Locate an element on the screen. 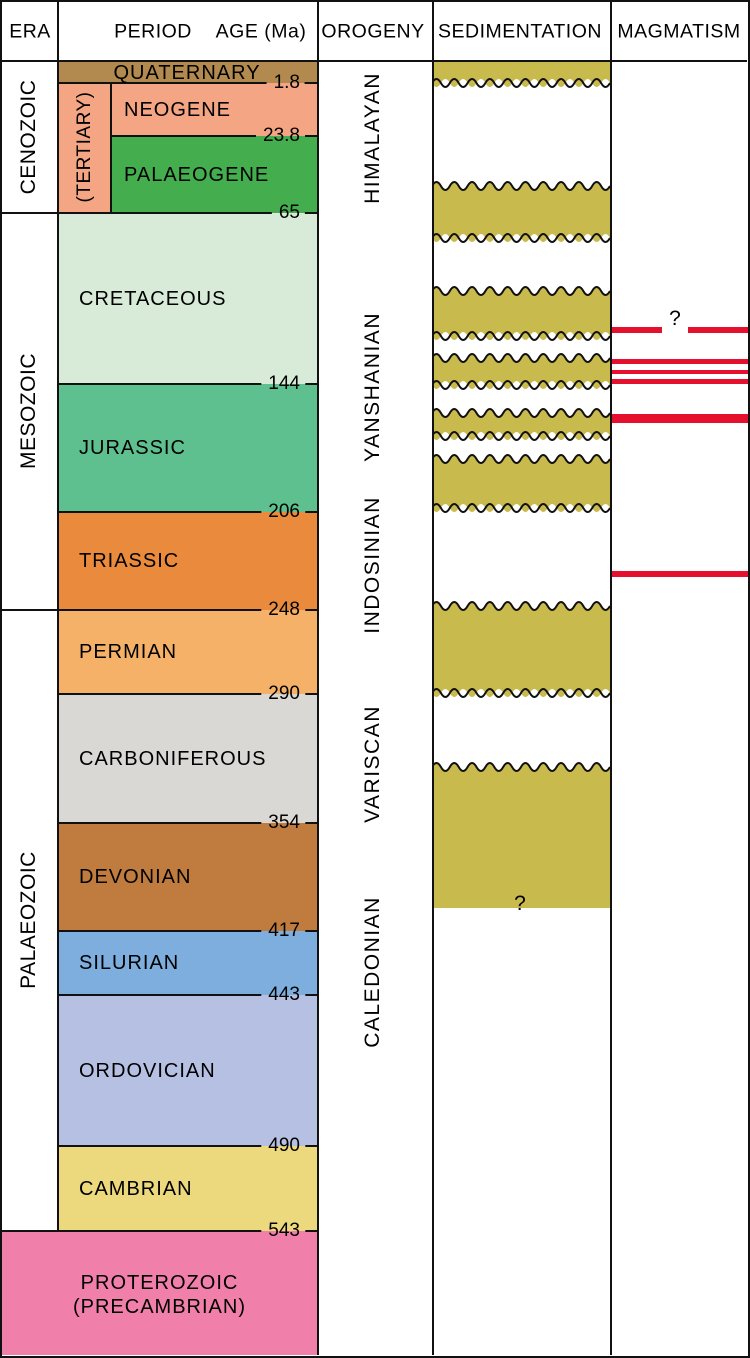  period-label-cambrian: CAMBRIAN is located at coordinates (136, 1188).